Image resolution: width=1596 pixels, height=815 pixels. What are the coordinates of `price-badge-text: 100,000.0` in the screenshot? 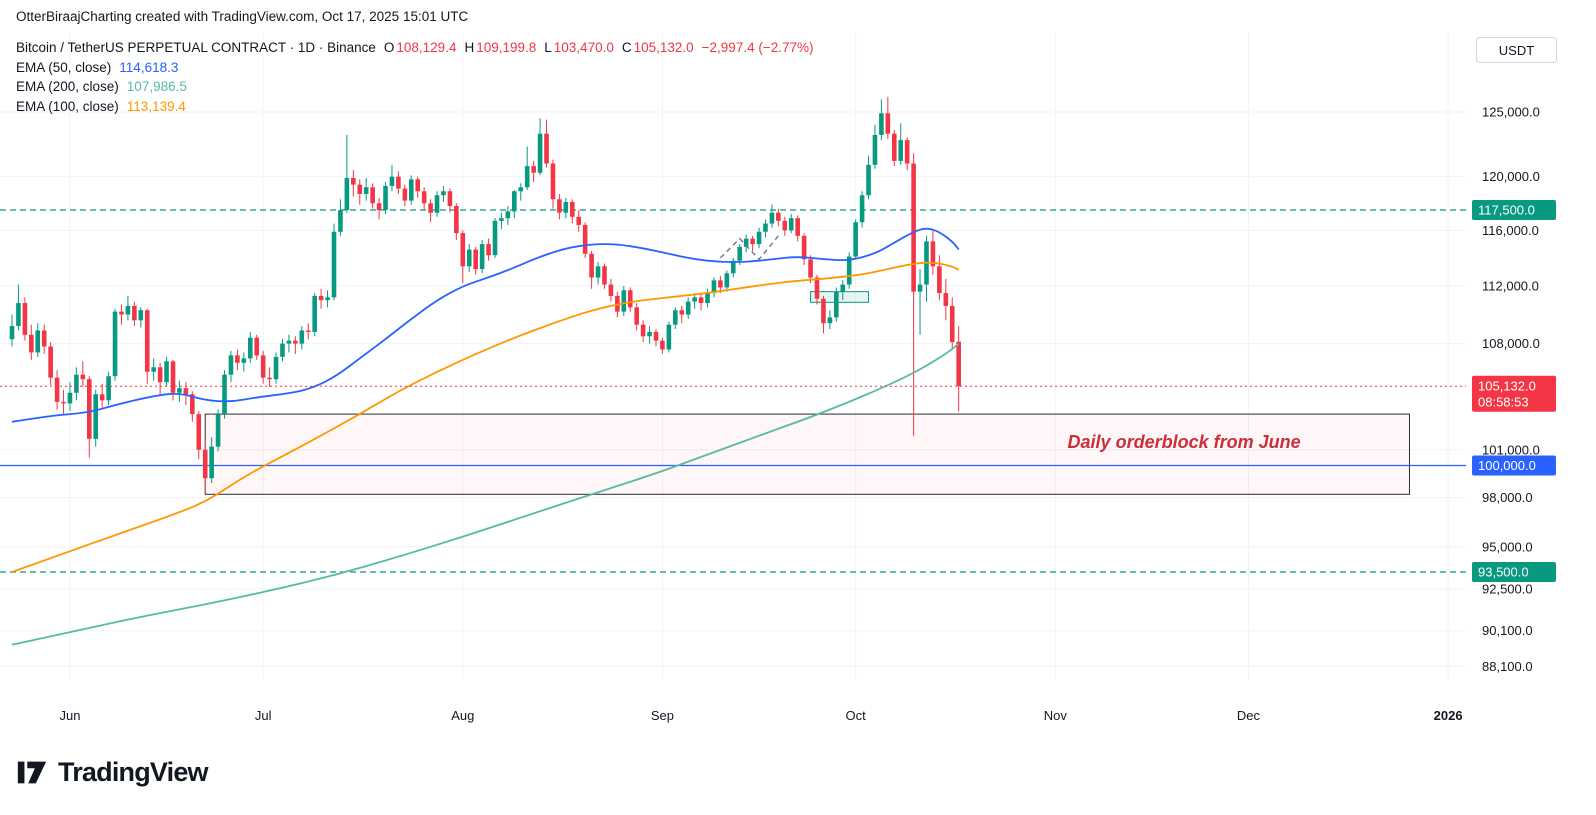 It's located at (1507, 465).